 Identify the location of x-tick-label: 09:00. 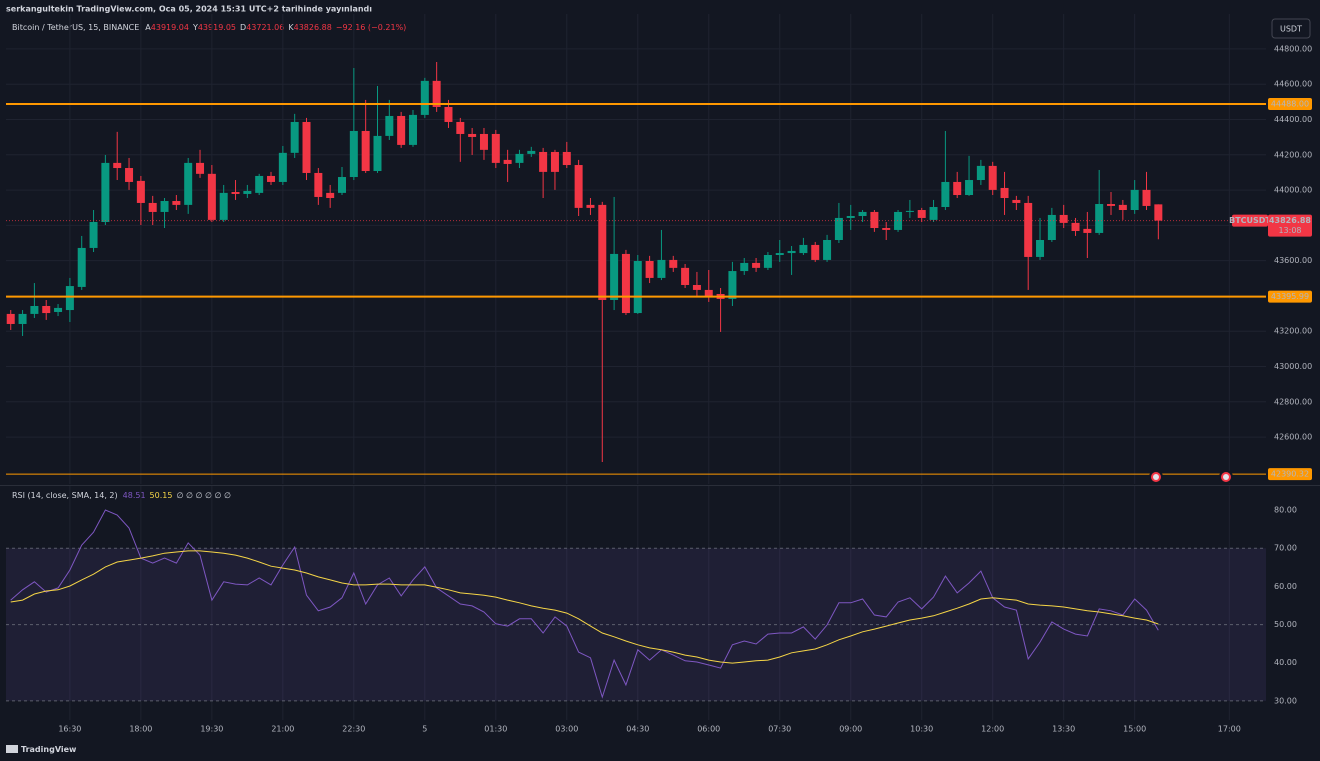
(850, 729).